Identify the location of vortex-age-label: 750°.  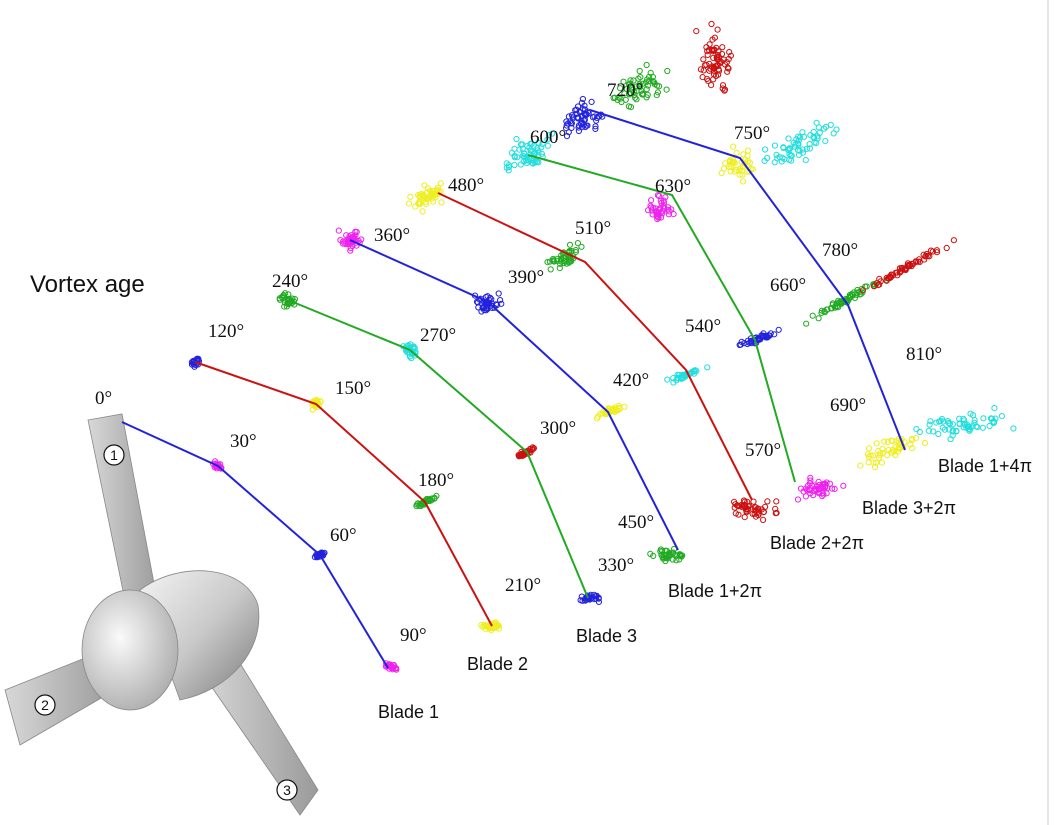
(752, 133).